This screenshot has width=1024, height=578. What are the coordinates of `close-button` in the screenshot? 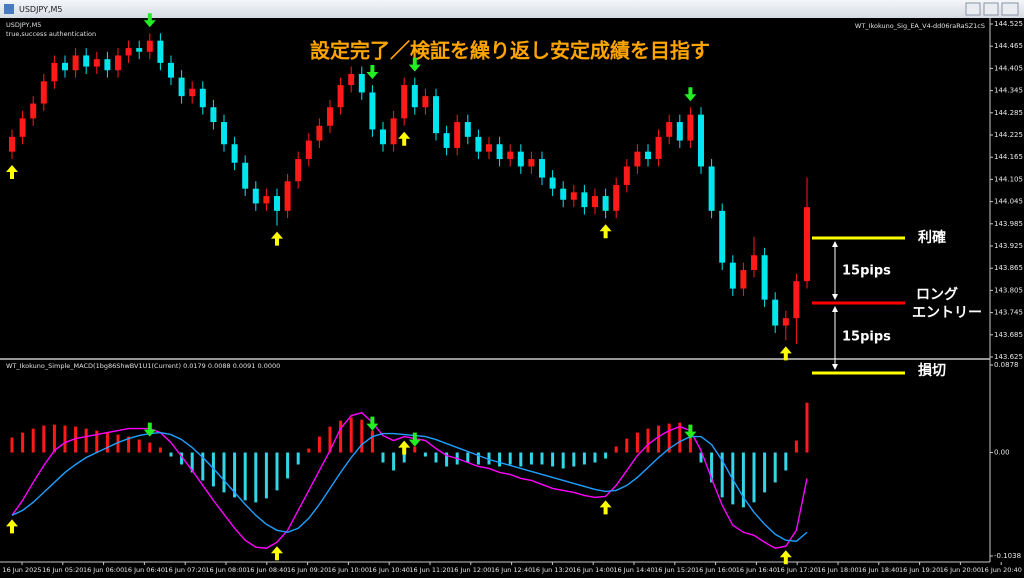 It's located at (1010, 9).